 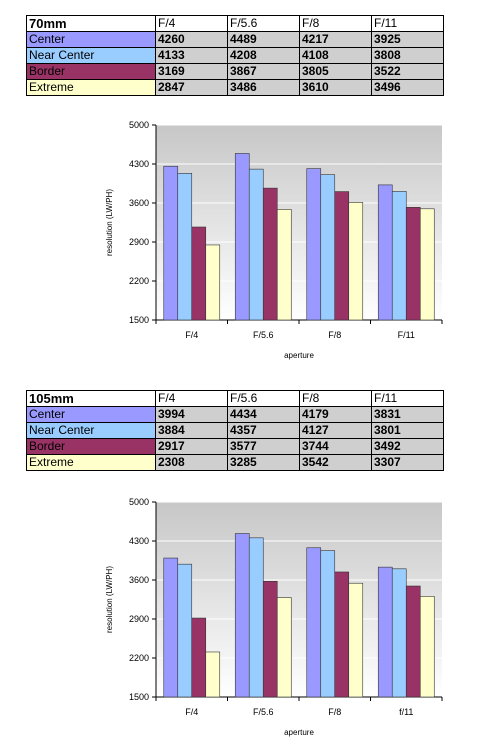 I want to click on table-cell: 4434, so click(x=263, y=414).